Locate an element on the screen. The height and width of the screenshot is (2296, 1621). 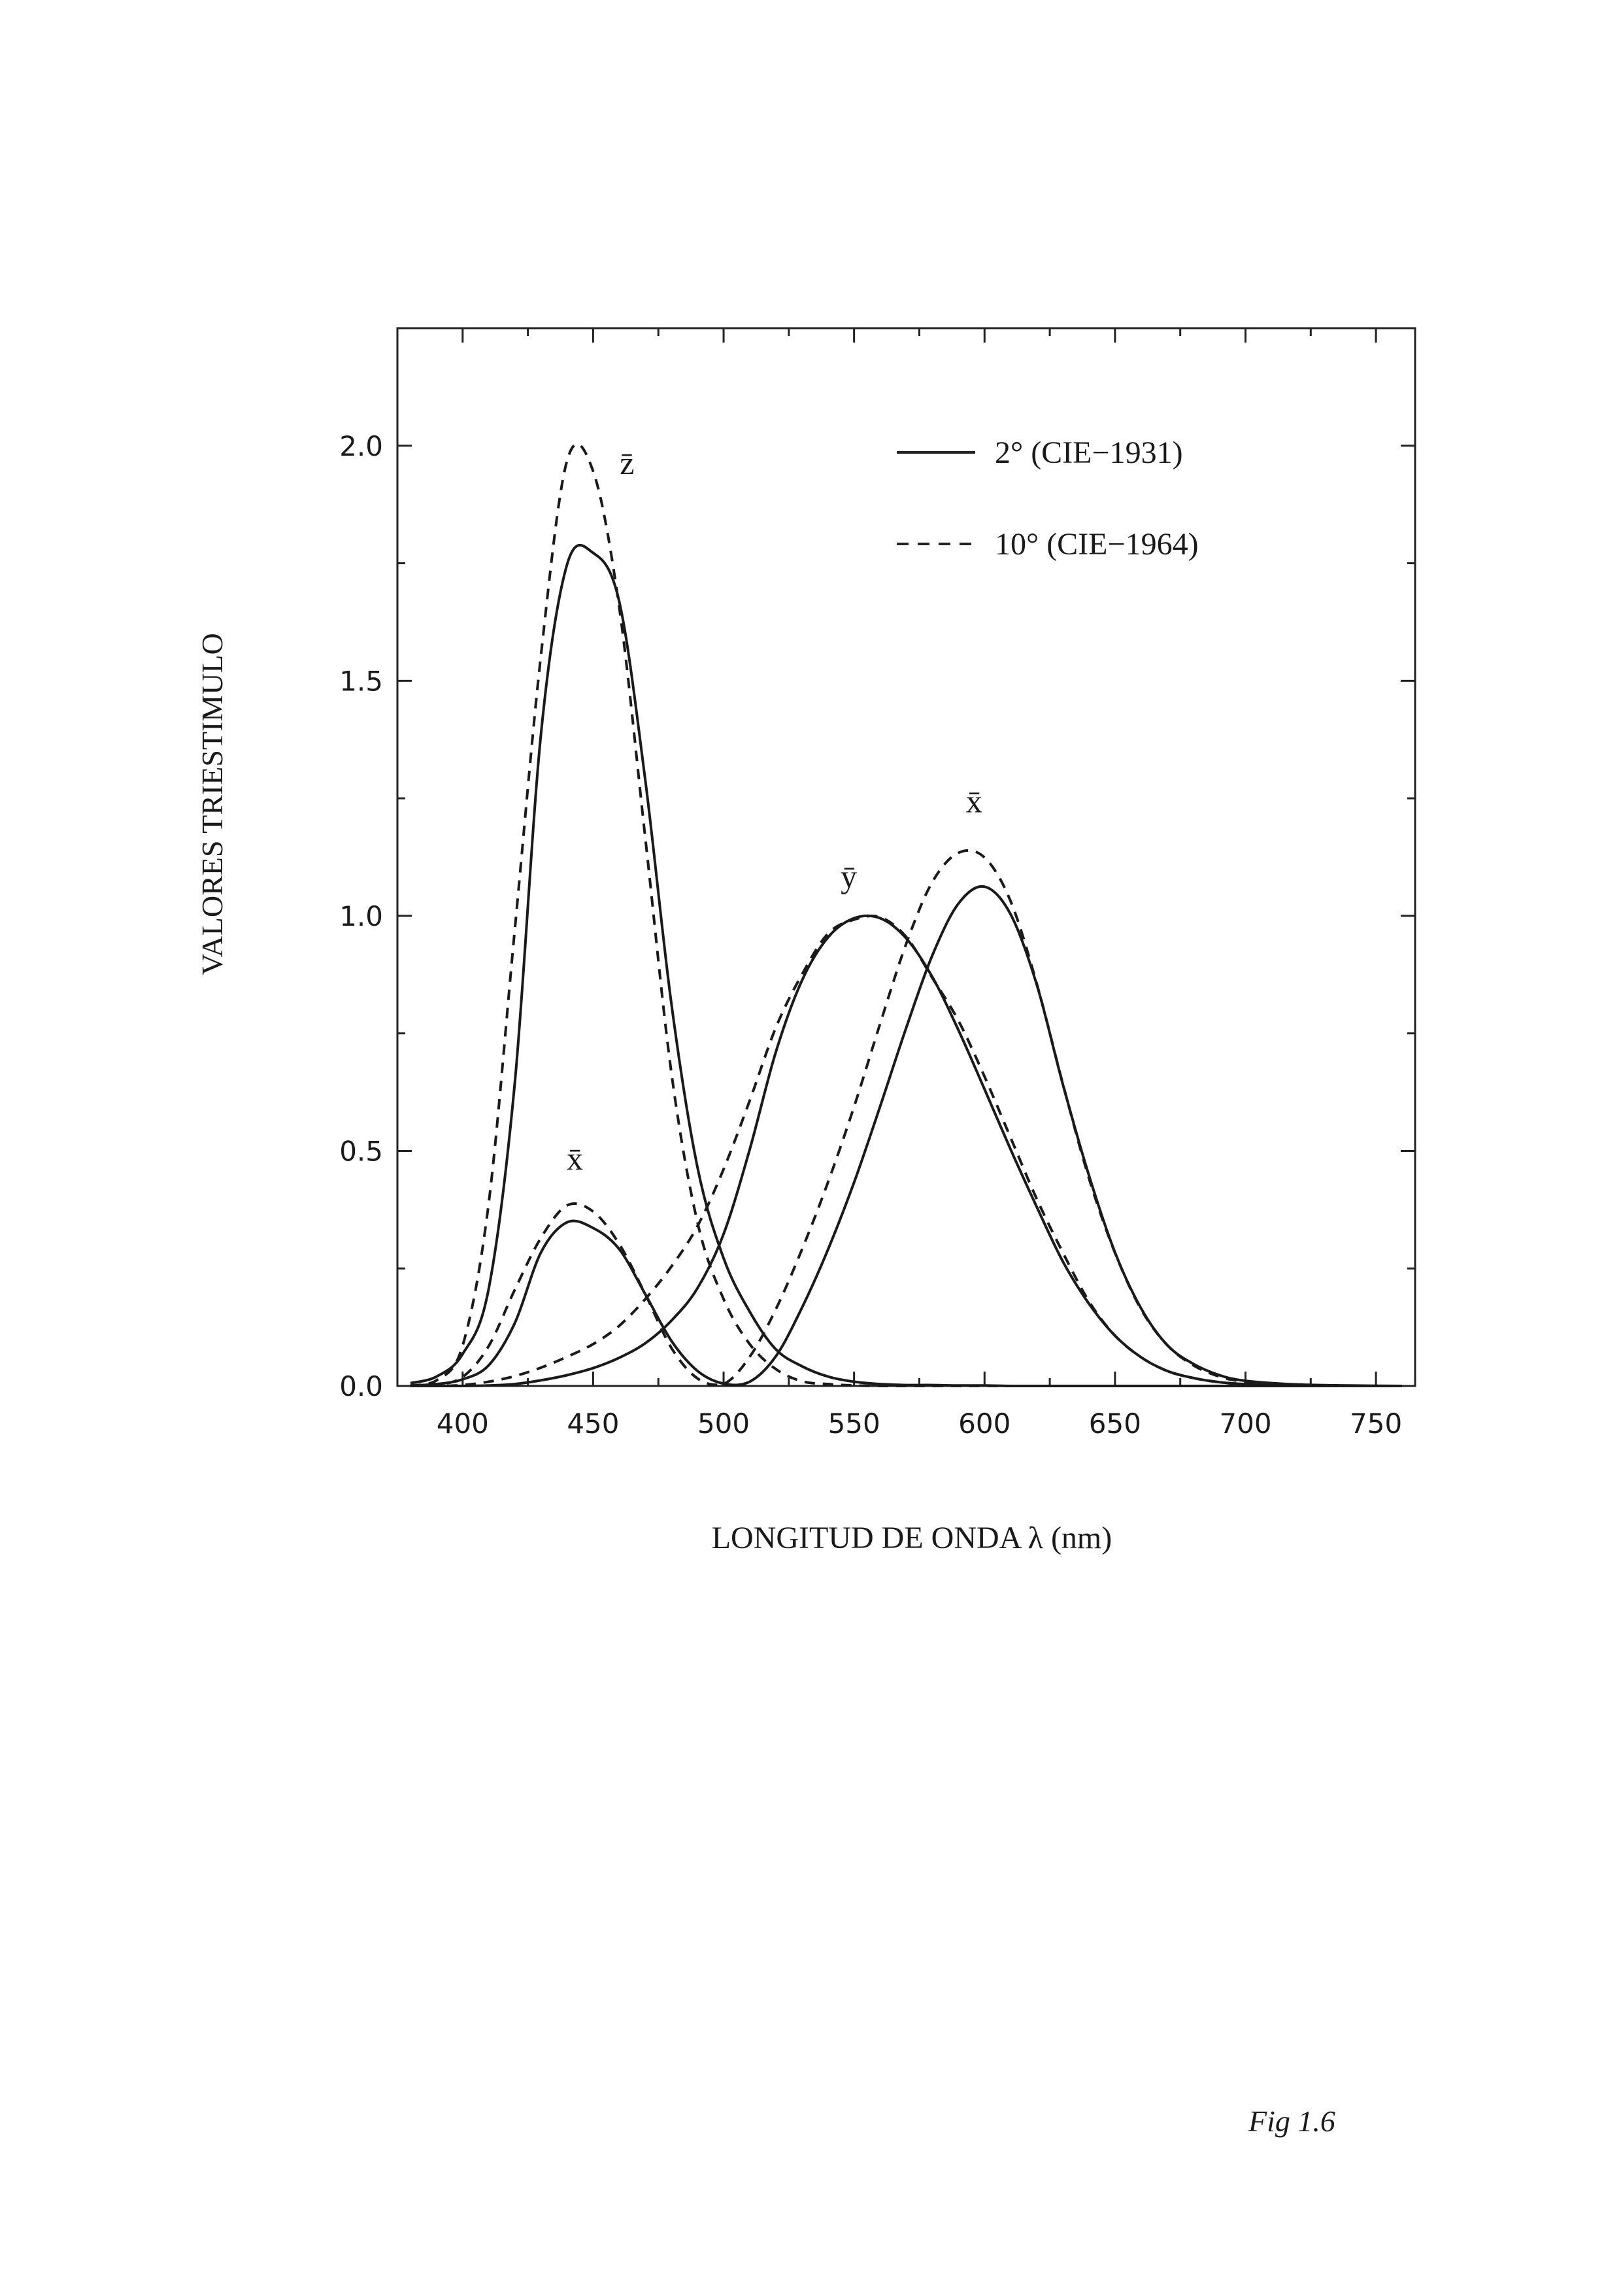
legend-label-solid: 2° (CIE−1931) is located at coordinates (1089, 453).